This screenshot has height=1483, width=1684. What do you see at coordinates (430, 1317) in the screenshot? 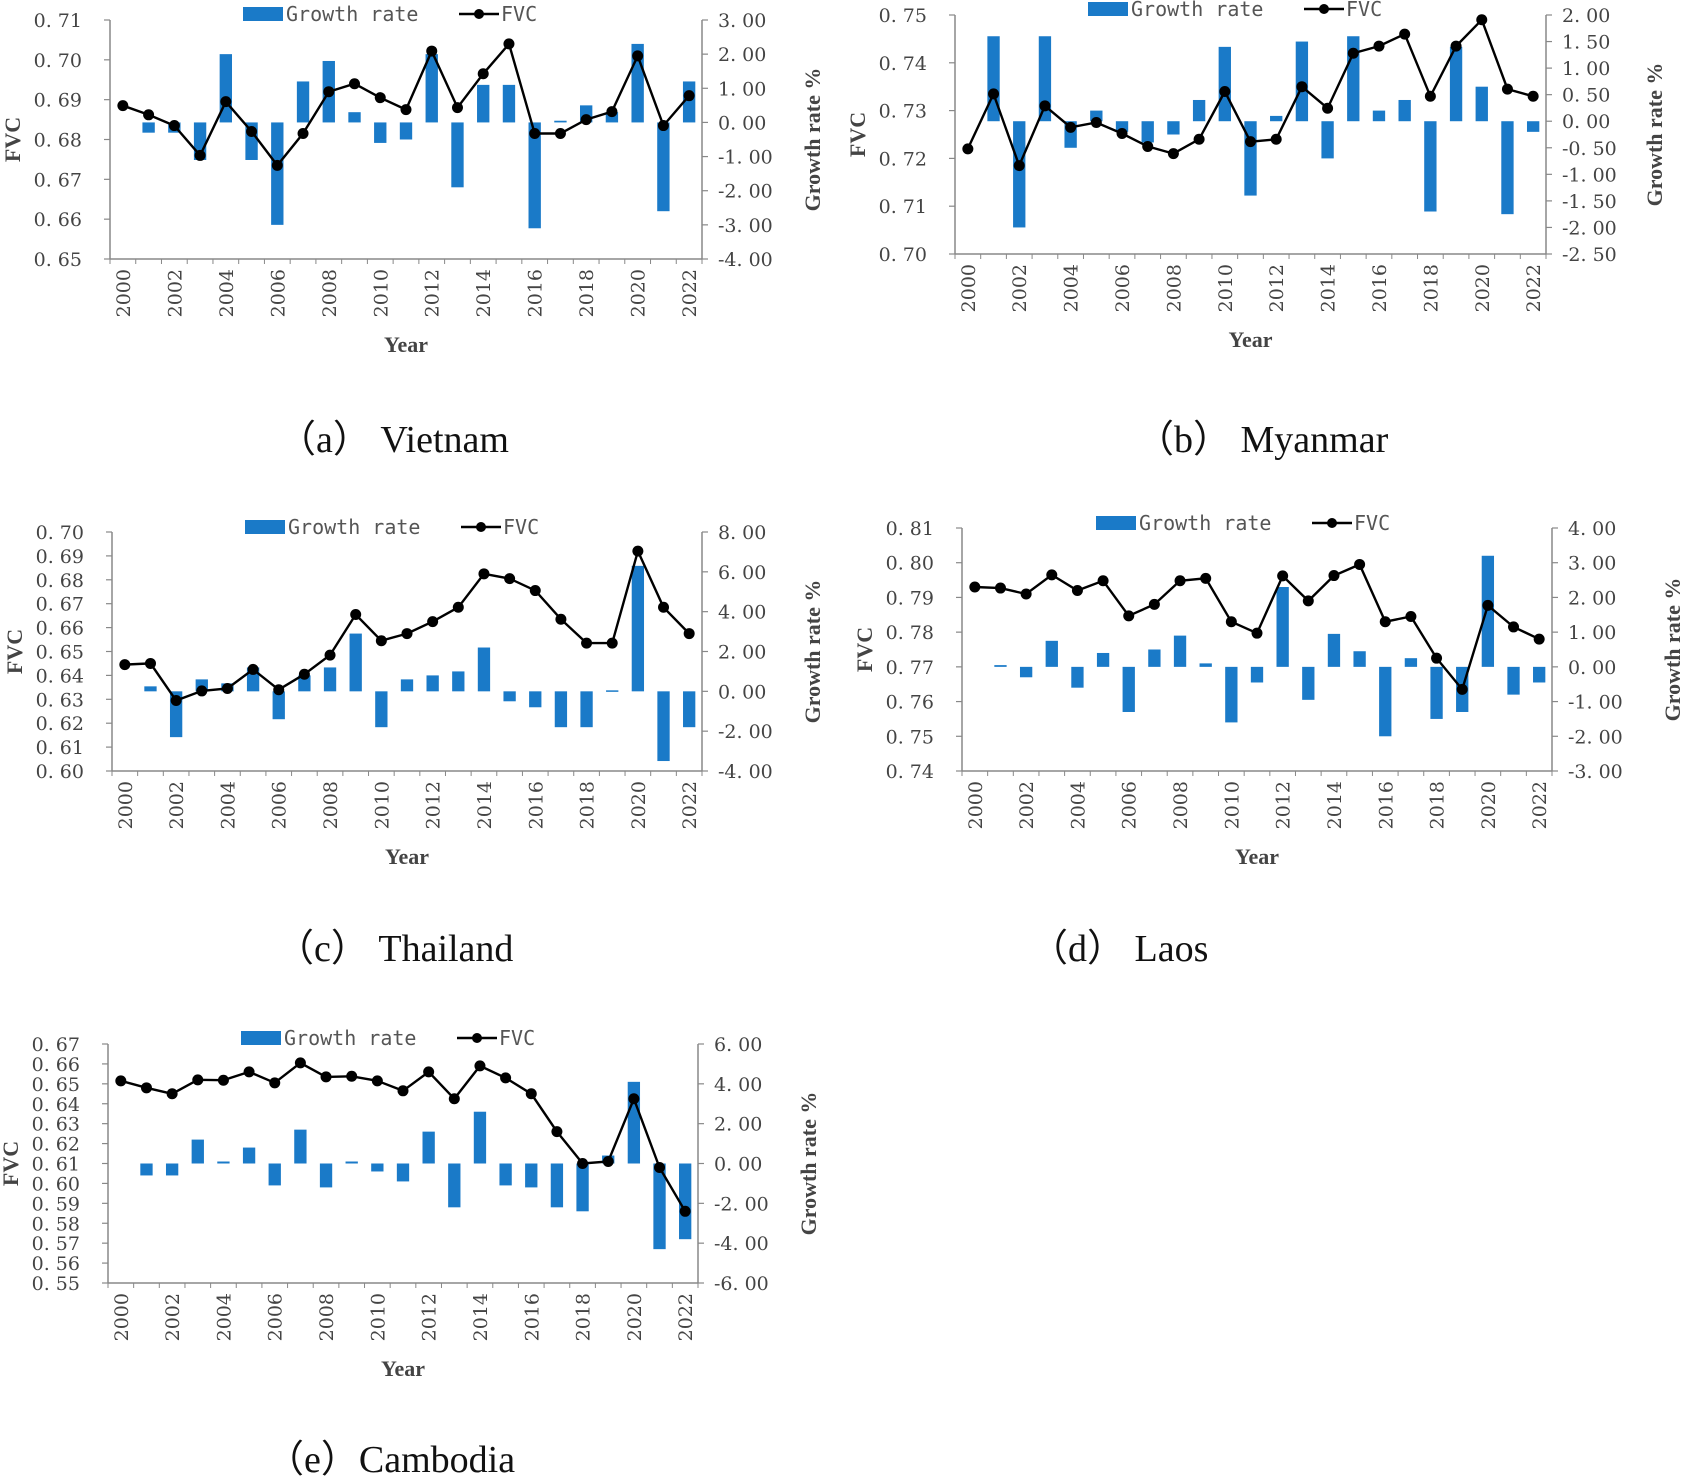
I see `x-tick-label: 2012` at bounding box center [430, 1317].